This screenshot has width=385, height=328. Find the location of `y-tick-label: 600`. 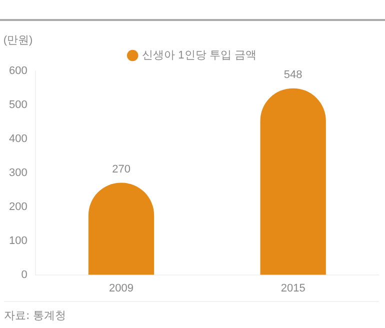

y-tick-label: 600 is located at coordinates (18, 71).